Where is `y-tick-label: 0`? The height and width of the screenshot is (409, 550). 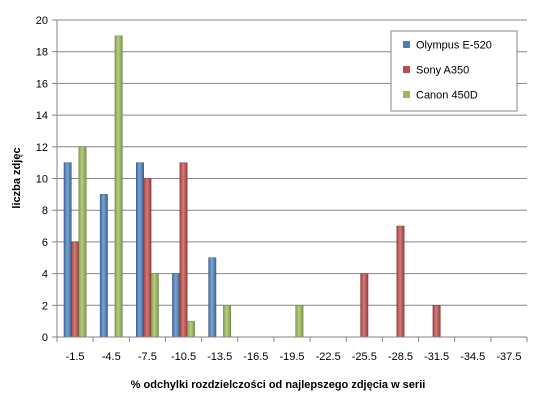
y-tick-label: 0 is located at coordinates (45, 338).